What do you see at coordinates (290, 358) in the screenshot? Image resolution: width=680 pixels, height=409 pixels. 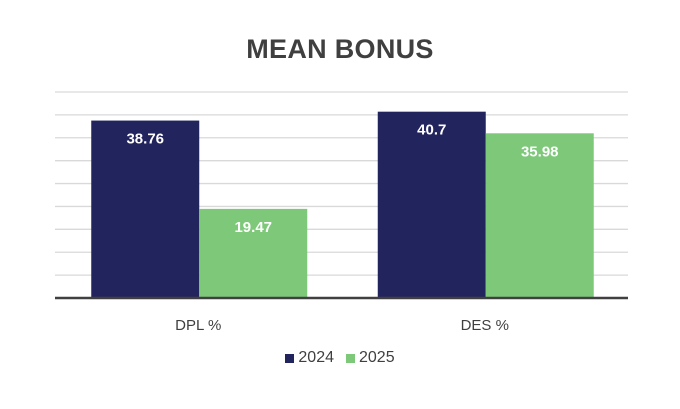 I see `legend-swatch-2024` at bounding box center [290, 358].